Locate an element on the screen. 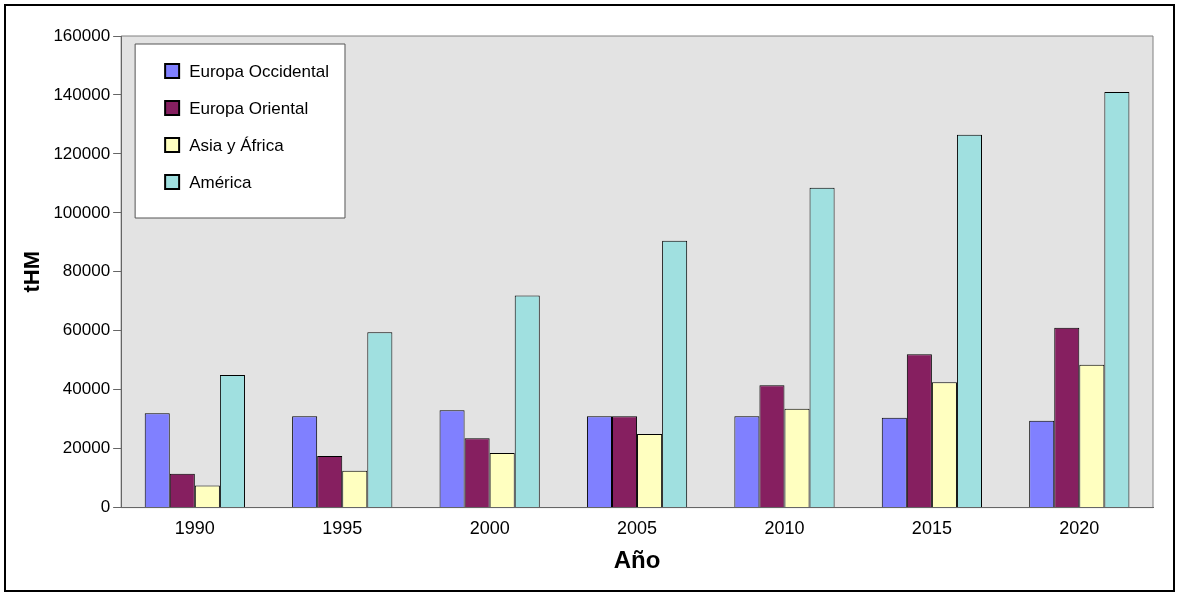 This screenshot has width=1177, height=594. y-tick-label: 140000 is located at coordinates (82, 94).